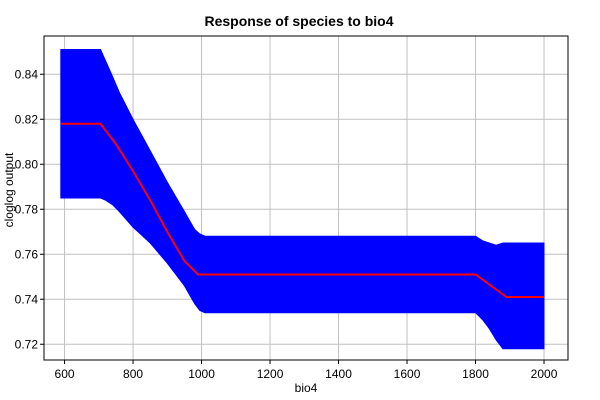  What do you see at coordinates (306, 388) in the screenshot?
I see `x-axis-label: bio4` at bounding box center [306, 388].